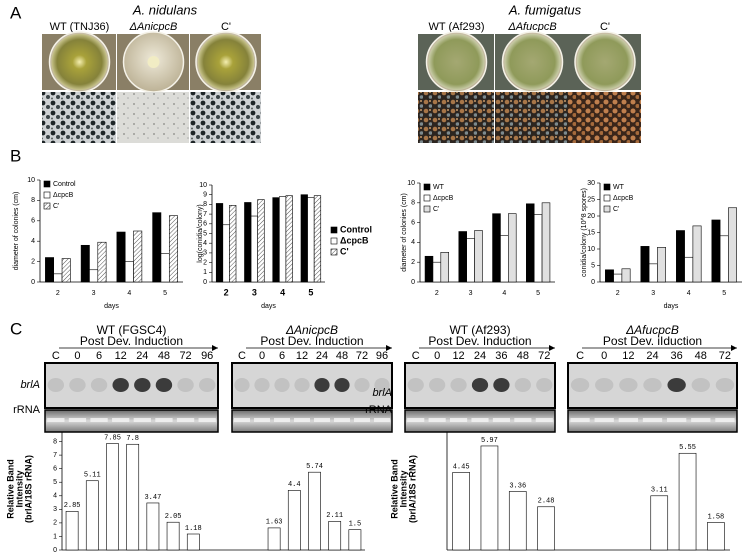  What do you see at coordinates (628, 356) in the screenshot?
I see `lane-label: 12` at bounding box center [628, 356].